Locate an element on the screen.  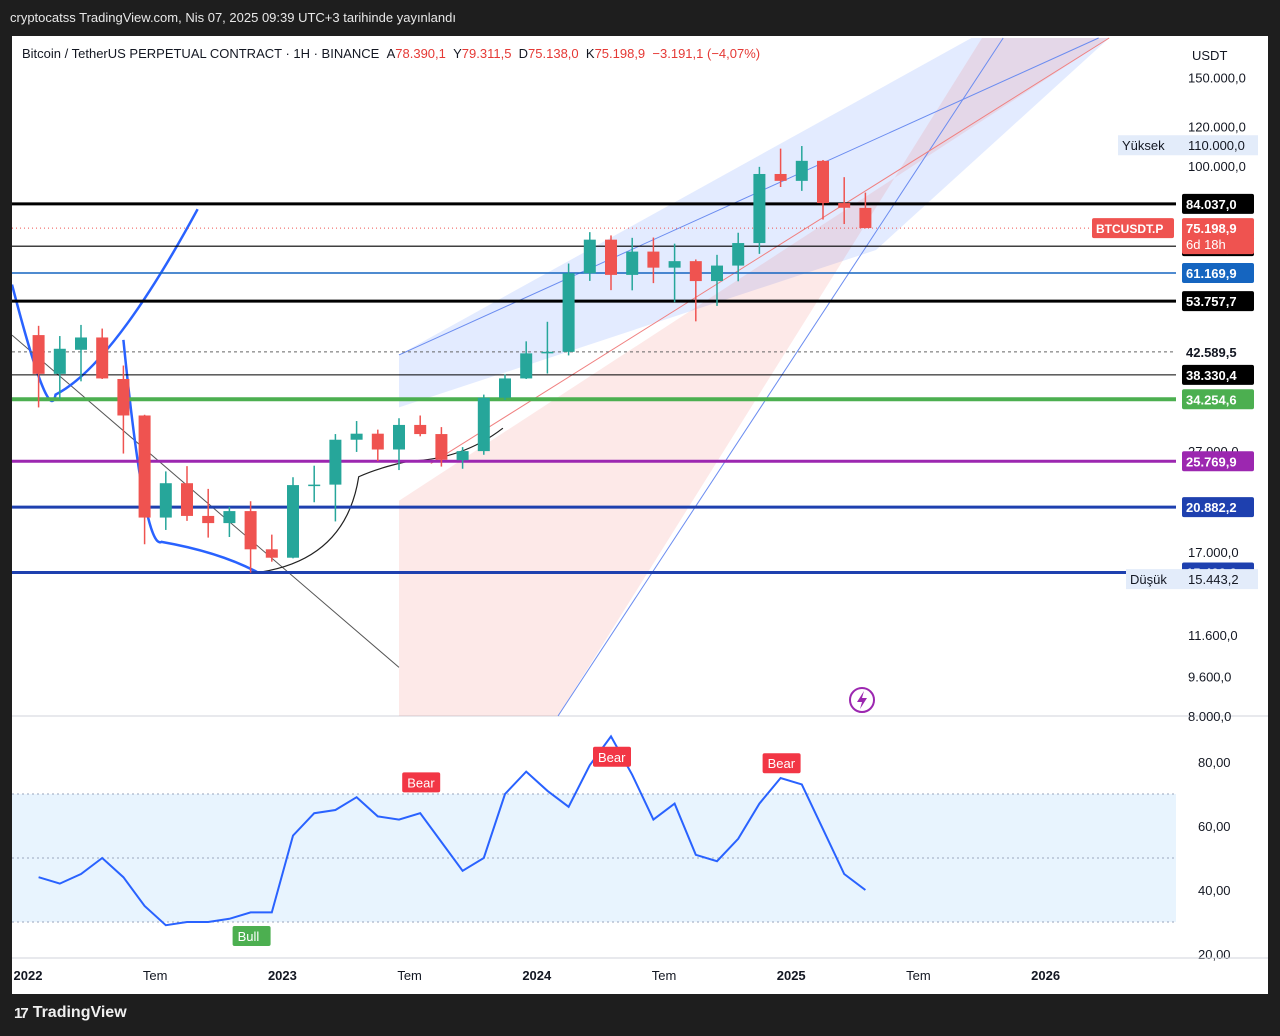
last-price-tag-bg is located at coordinates (1218, 236).